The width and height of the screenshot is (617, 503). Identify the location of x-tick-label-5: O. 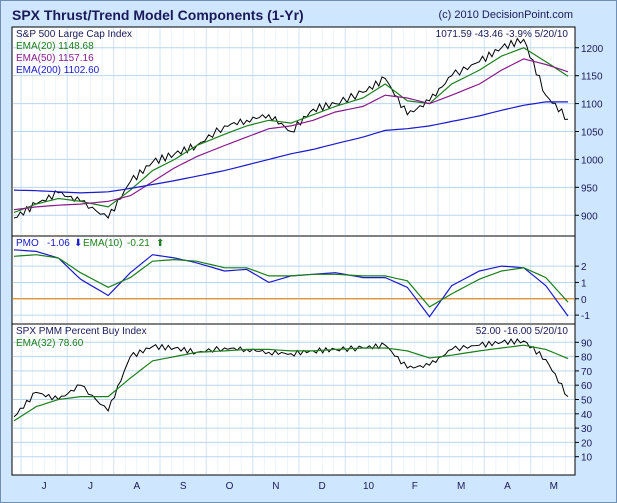
(230, 486).